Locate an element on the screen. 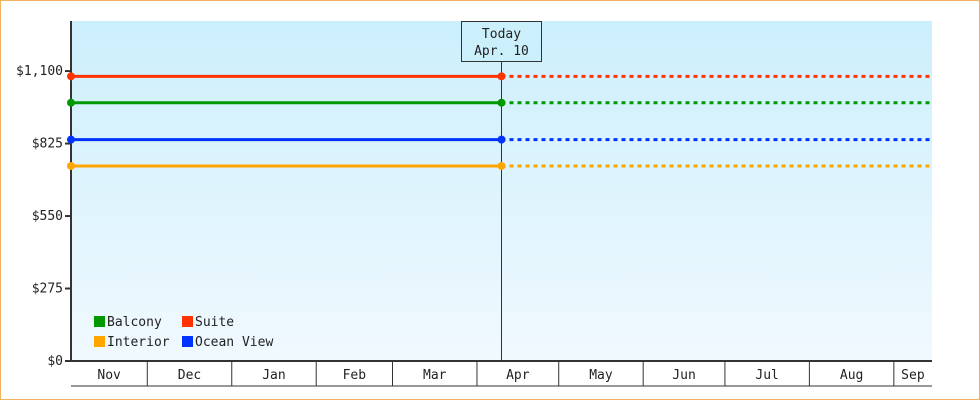 The width and height of the screenshot is (980, 400). y-tick-label: $825 is located at coordinates (47, 144).